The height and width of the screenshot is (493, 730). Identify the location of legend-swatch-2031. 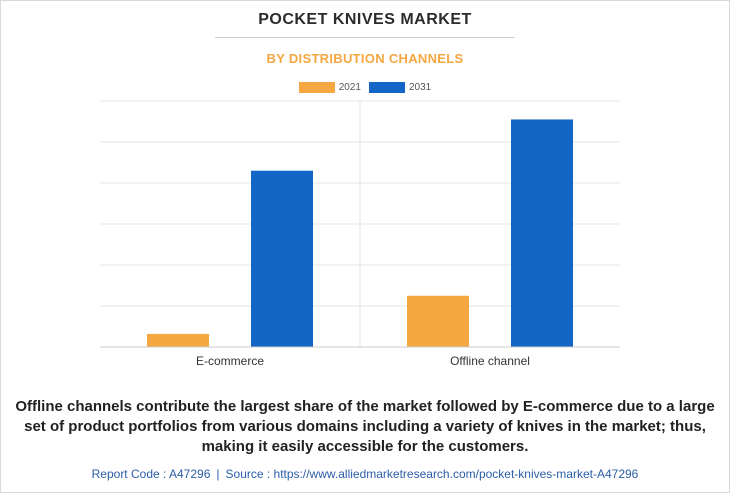
(387, 87).